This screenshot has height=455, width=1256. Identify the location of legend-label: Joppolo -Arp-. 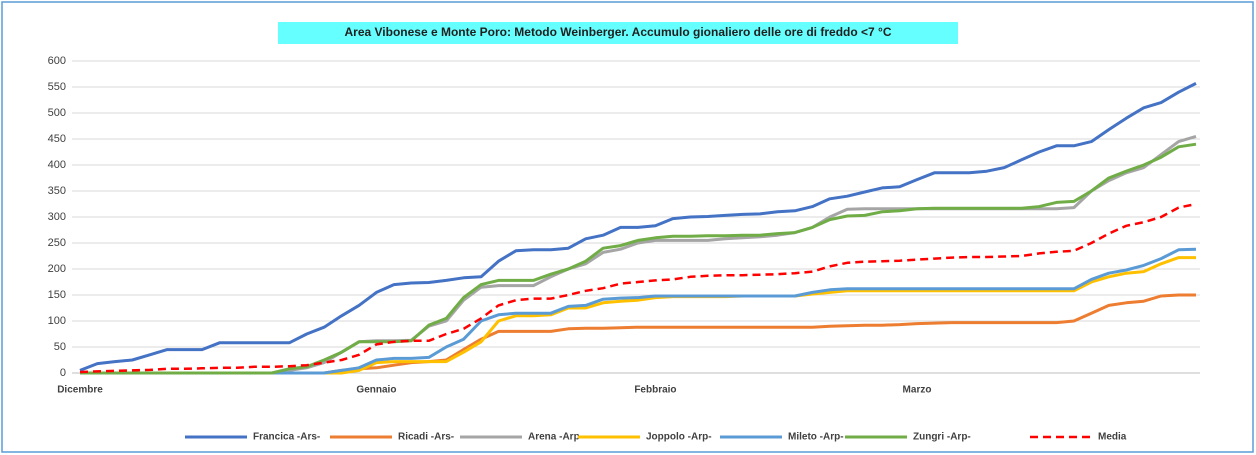
(679, 437).